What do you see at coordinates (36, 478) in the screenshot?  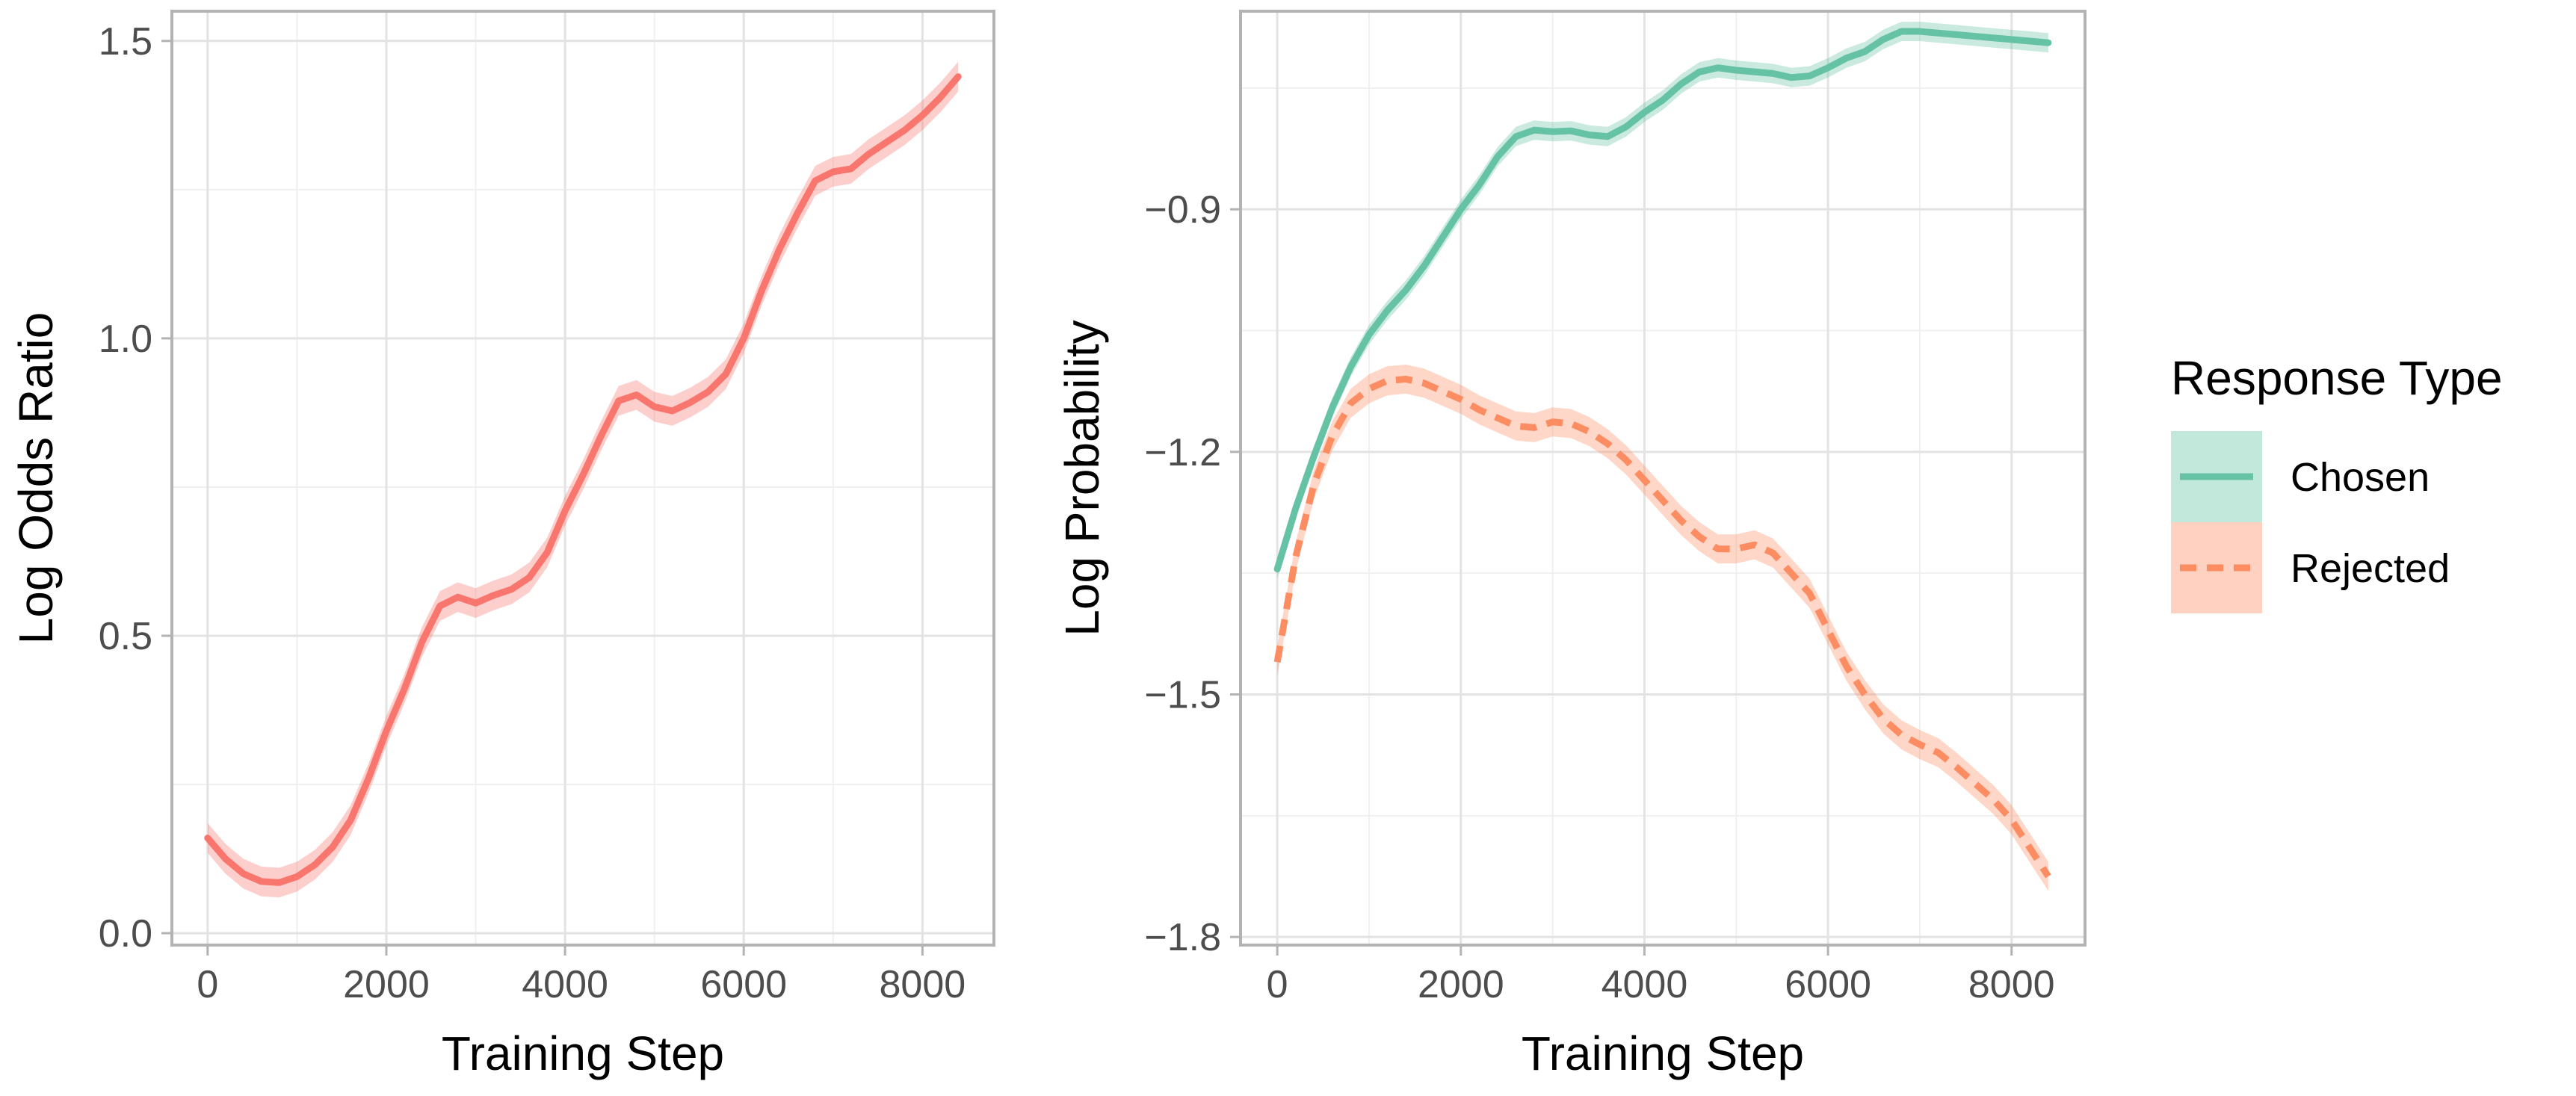 I see `y-axis-title: Log Odds Ratio` at bounding box center [36, 478].